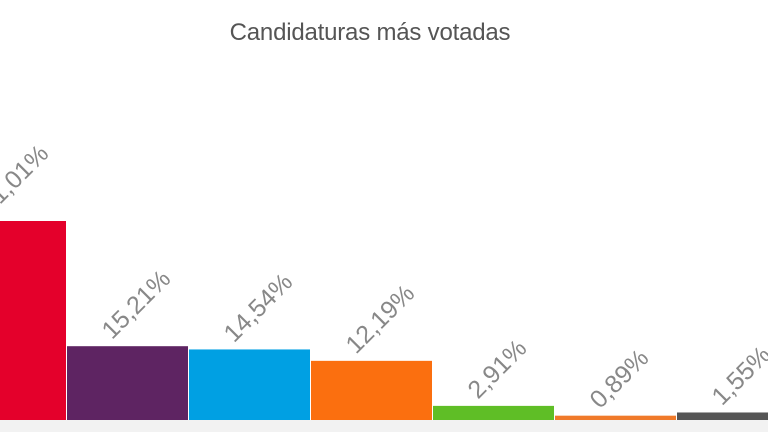 The image size is (768, 432). I want to click on bar-value-label-4: 12,19%, so click(380, 319).